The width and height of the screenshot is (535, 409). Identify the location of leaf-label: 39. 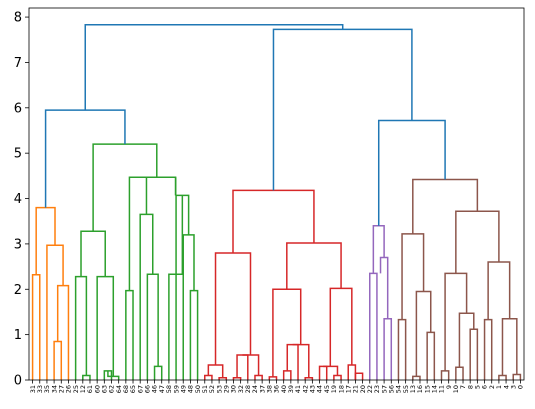
(291, 389).